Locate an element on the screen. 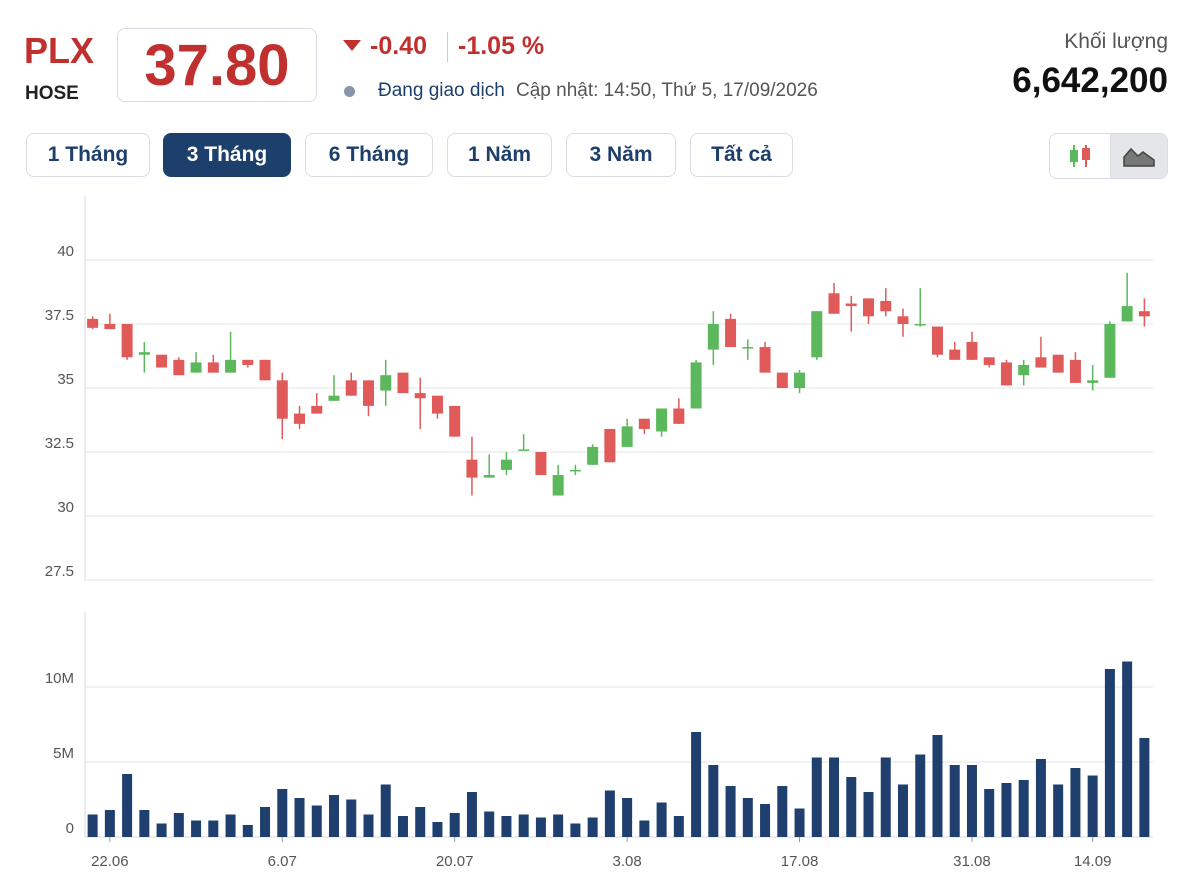  updated: Cập nhật: 14:50, Thứ 5, 17/09/2026 is located at coordinates (667, 90).